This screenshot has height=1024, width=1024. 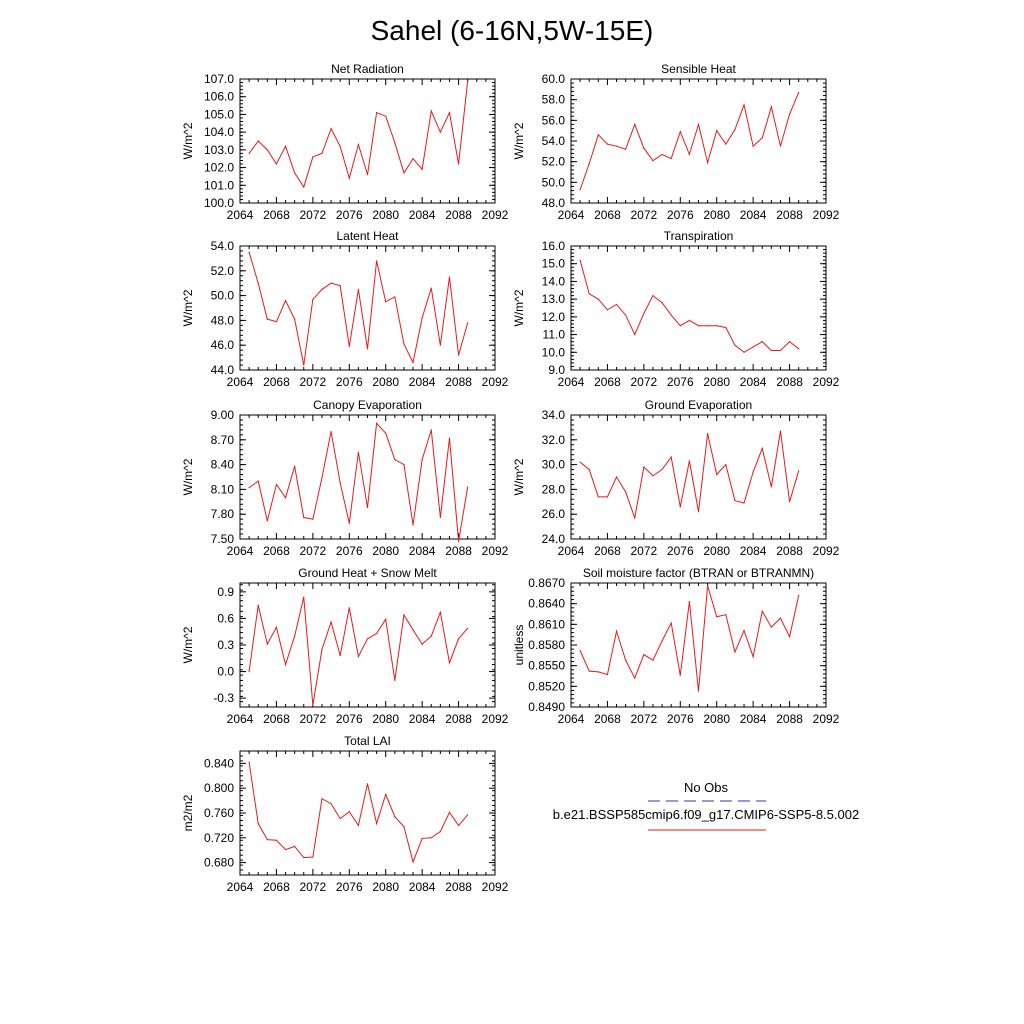 What do you see at coordinates (554, 440) in the screenshot?
I see `y-tick-label: 32.0` at bounding box center [554, 440].